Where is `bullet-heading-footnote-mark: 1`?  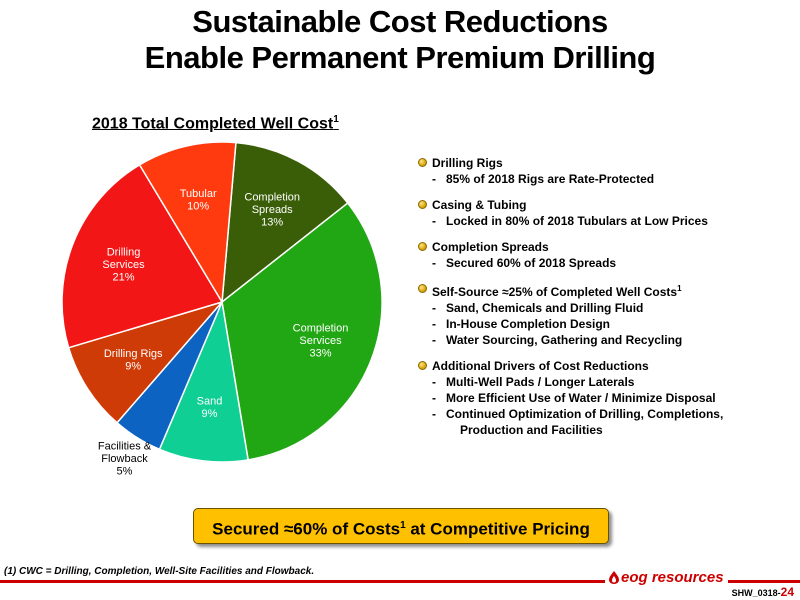
bullet-heading-footnote-mark: 1 is located at coordinates (679, 288).